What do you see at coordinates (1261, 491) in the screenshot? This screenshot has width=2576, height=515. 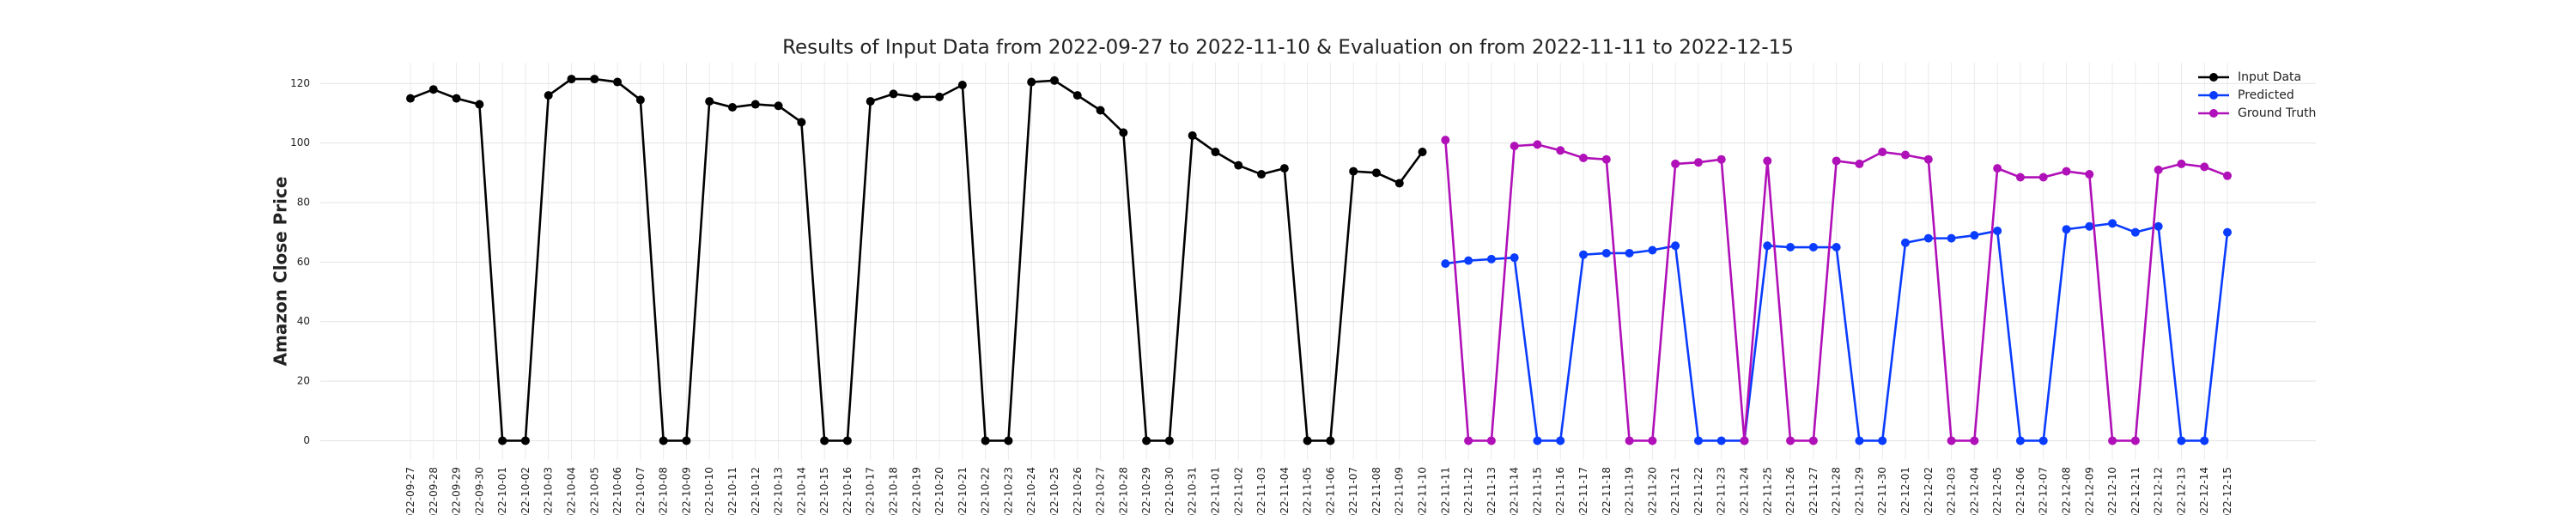 I see `x-tick-label: 2022-11-03` at bounding box center [1261, 491].